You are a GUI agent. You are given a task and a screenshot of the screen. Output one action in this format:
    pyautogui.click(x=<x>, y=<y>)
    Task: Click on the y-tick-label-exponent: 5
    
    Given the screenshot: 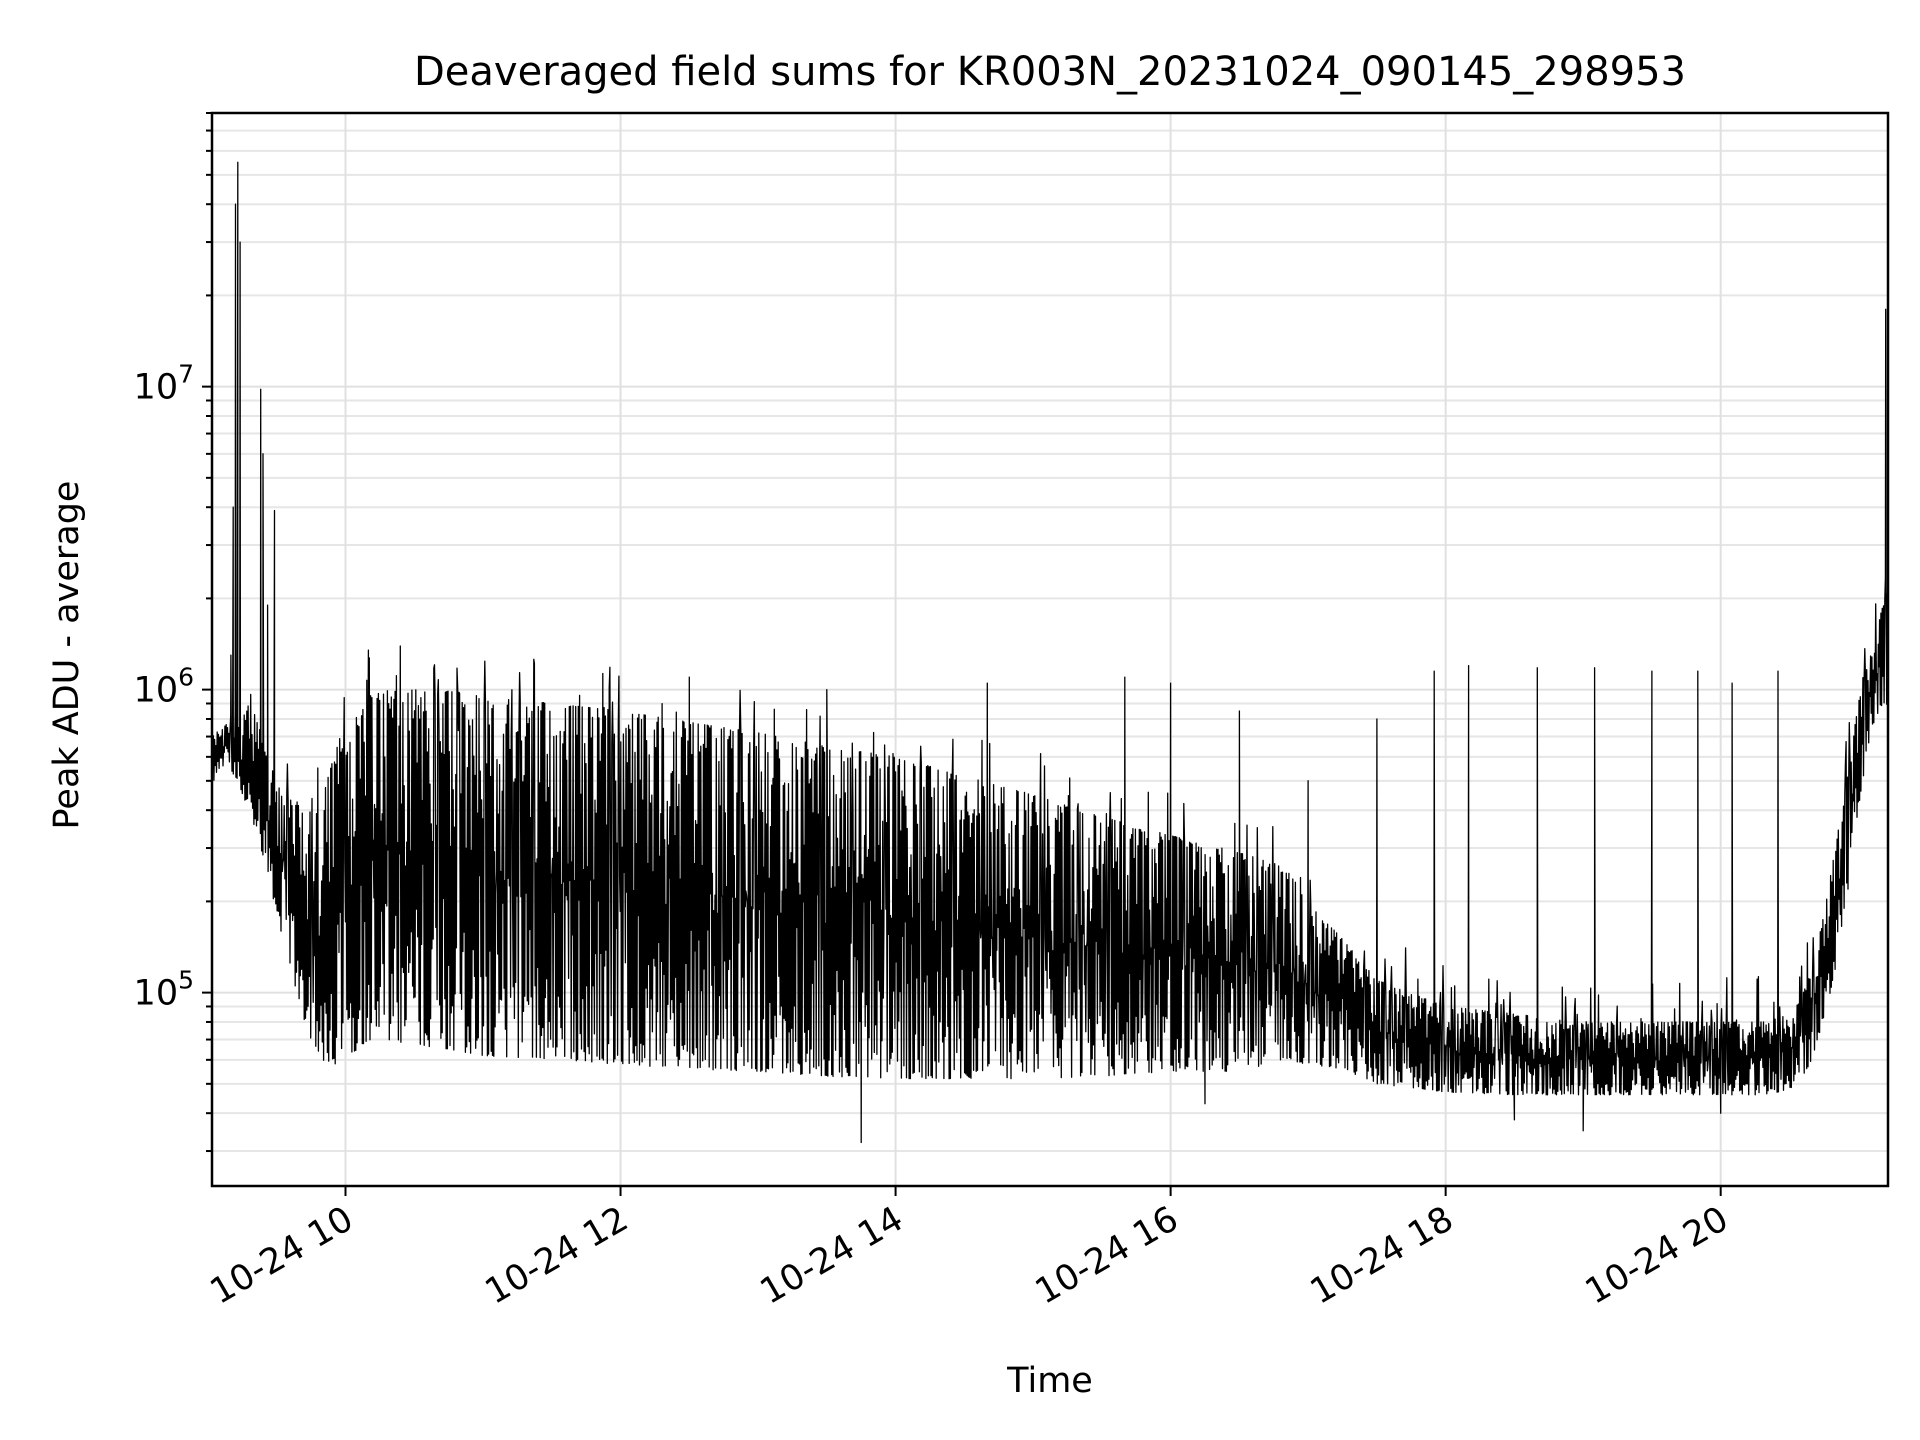 What is the action you would take?
    pyautogui.click(x=186, y=980)
    